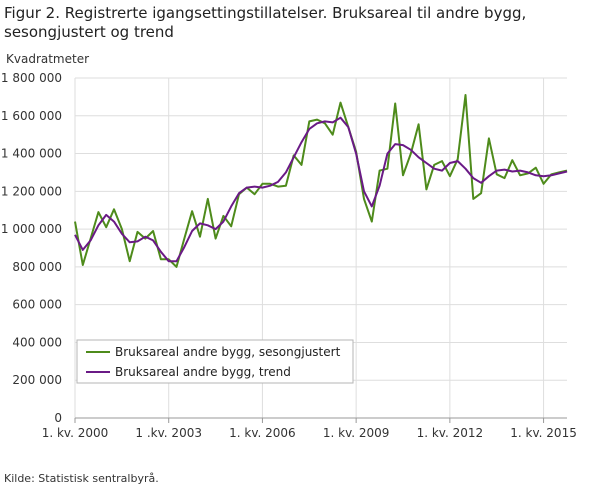 This screenshot has width=610, height=488. Describe the element at coordinates (450, 433) in the screenshot. I see `x-tick-label: 1. kv. 2012` at that location.